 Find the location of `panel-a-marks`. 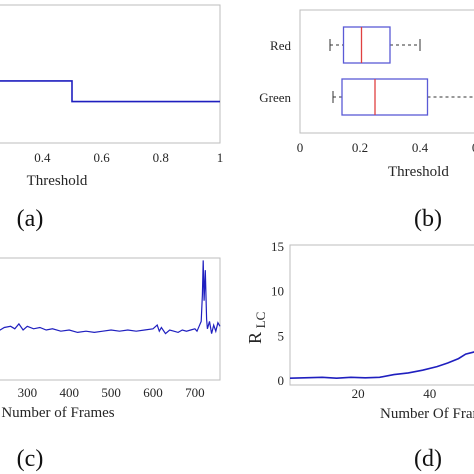

panel-a-marks is located at coordinates (110, 91).